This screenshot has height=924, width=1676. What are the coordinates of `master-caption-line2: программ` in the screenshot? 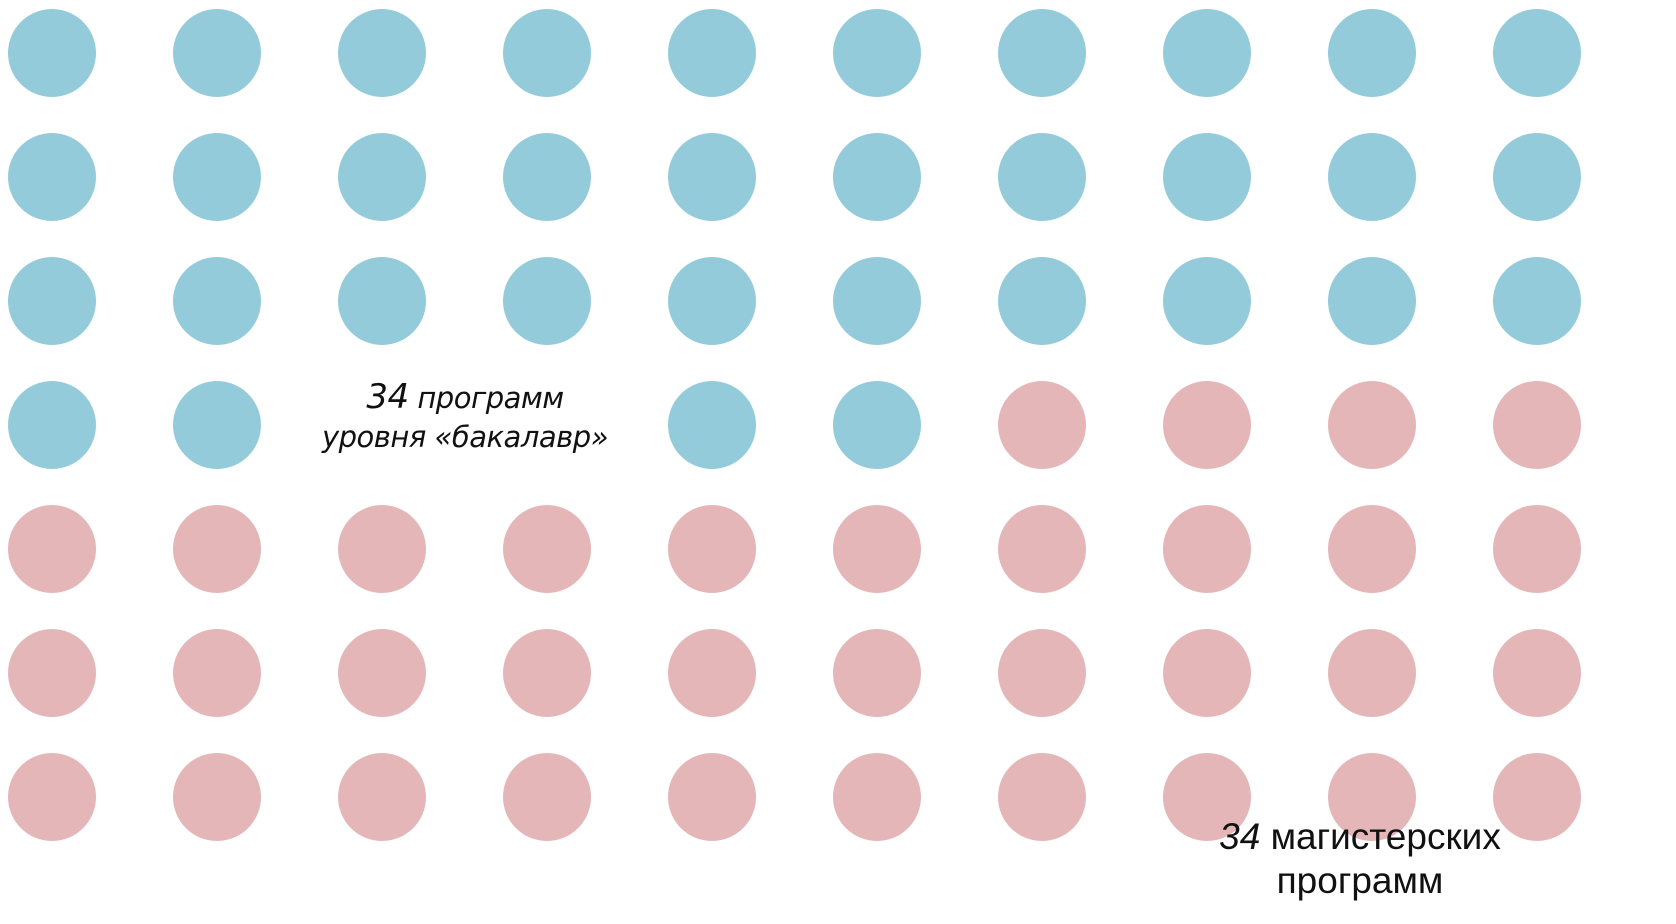 It's located at (1360, 881).